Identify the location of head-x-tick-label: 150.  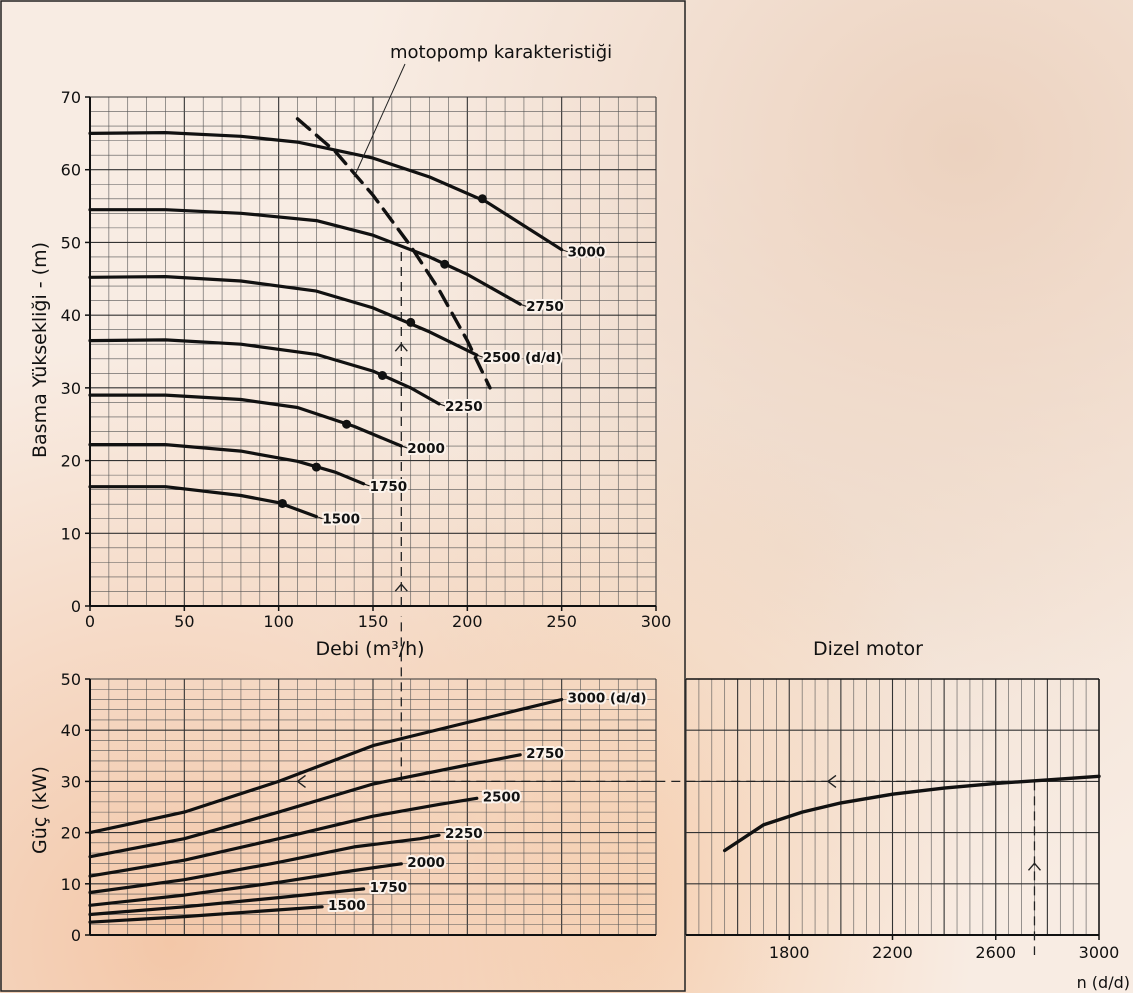
(373, 621).